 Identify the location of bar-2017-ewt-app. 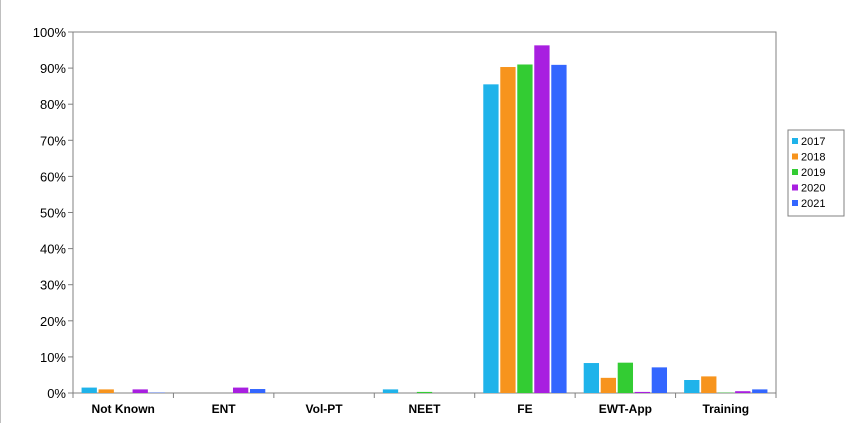
(591, 378).